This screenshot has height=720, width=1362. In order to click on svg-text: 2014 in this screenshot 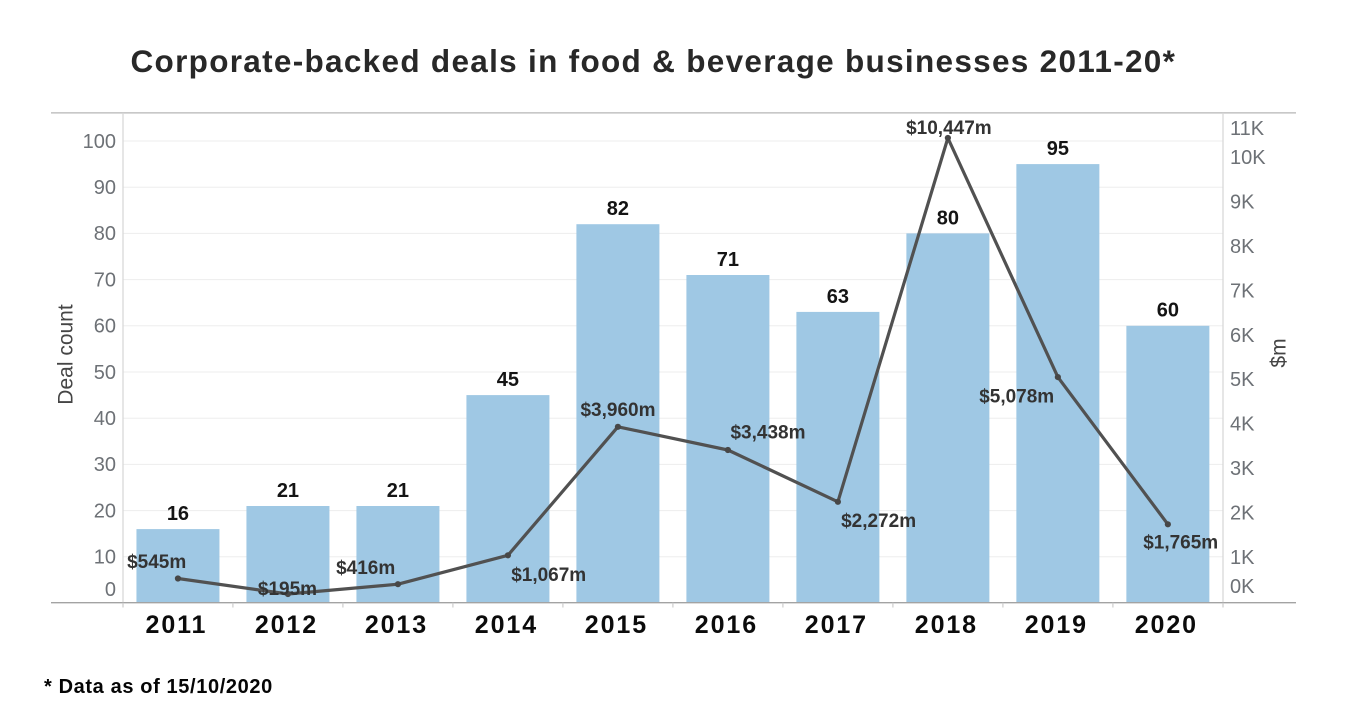, I will do `click(506, 625)`.